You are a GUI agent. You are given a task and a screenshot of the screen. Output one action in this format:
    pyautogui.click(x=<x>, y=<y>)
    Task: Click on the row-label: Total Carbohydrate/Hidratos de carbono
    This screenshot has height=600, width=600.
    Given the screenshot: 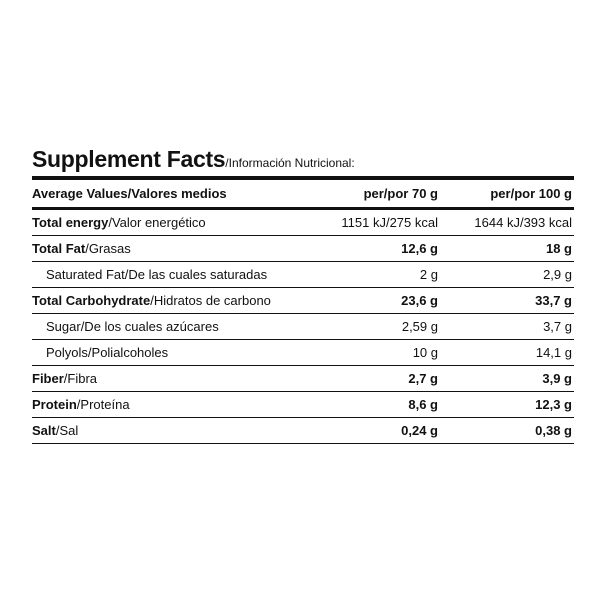 What is the action you would take?
    pyautogui.click(x=177, y=300)
    